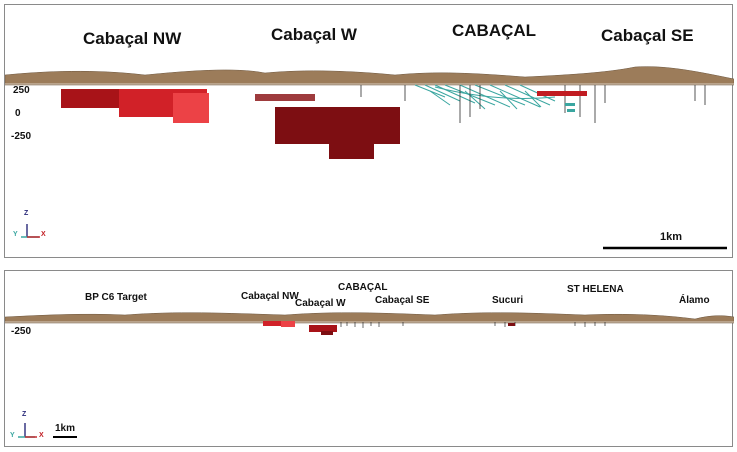 The image size is (737, 452). What do you see at coordinates (65, 428) in the screenshot?
I see `scale-bar-label-bottom: 1km` at bounding box center [65, 428].